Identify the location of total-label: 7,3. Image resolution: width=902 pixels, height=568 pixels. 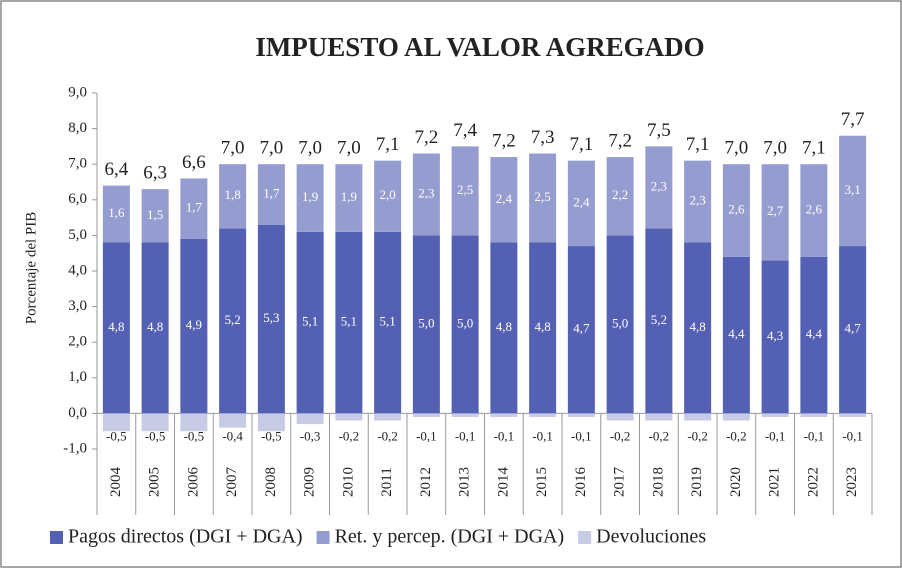
(543, 137).